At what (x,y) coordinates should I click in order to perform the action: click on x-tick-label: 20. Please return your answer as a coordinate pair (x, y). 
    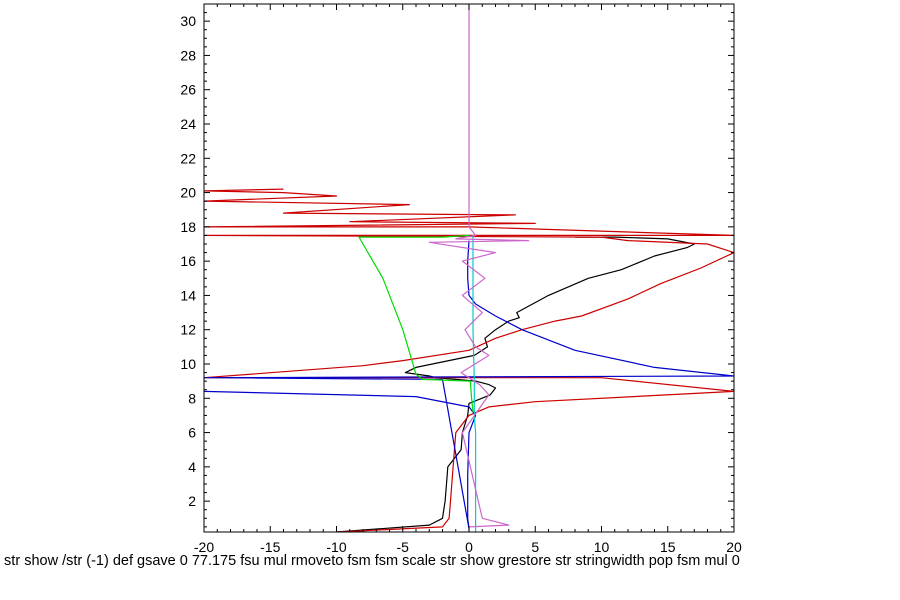
    Looking at the image, I should click on (734, 547).